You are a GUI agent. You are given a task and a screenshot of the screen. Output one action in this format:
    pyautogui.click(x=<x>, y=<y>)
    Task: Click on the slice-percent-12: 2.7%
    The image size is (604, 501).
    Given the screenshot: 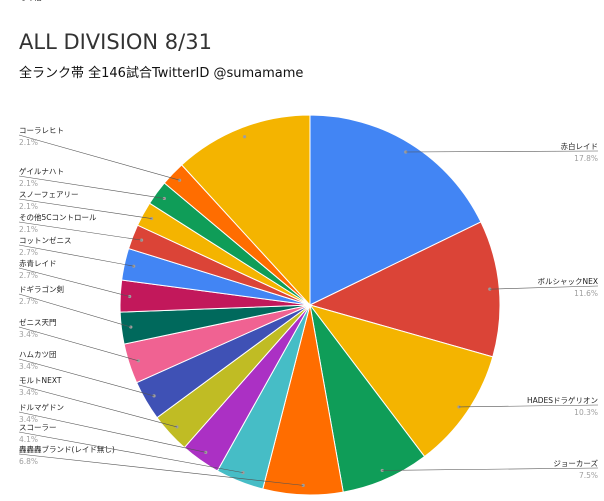 What is the action you would take?
    pyautogui.click(x=28, y=252)
    